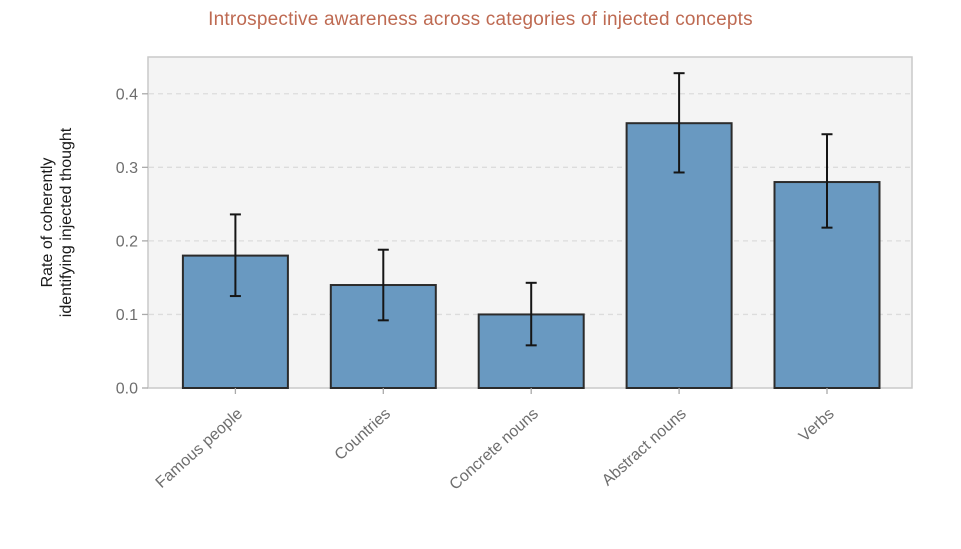  Describe the element at coordinates (494, 449) in the screenshot. I see `x-tick-label-concrete-nouns: Concrete nouns` at that location.